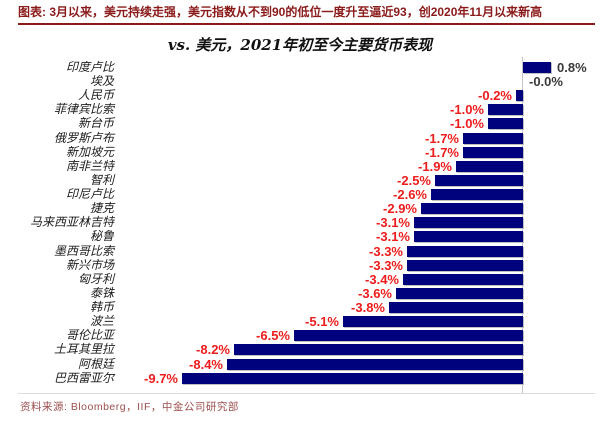  What do you see at coordinates (435, 166) in the screenshot?
I see `value-label: -1.9%` at bounding box center [435, 166].